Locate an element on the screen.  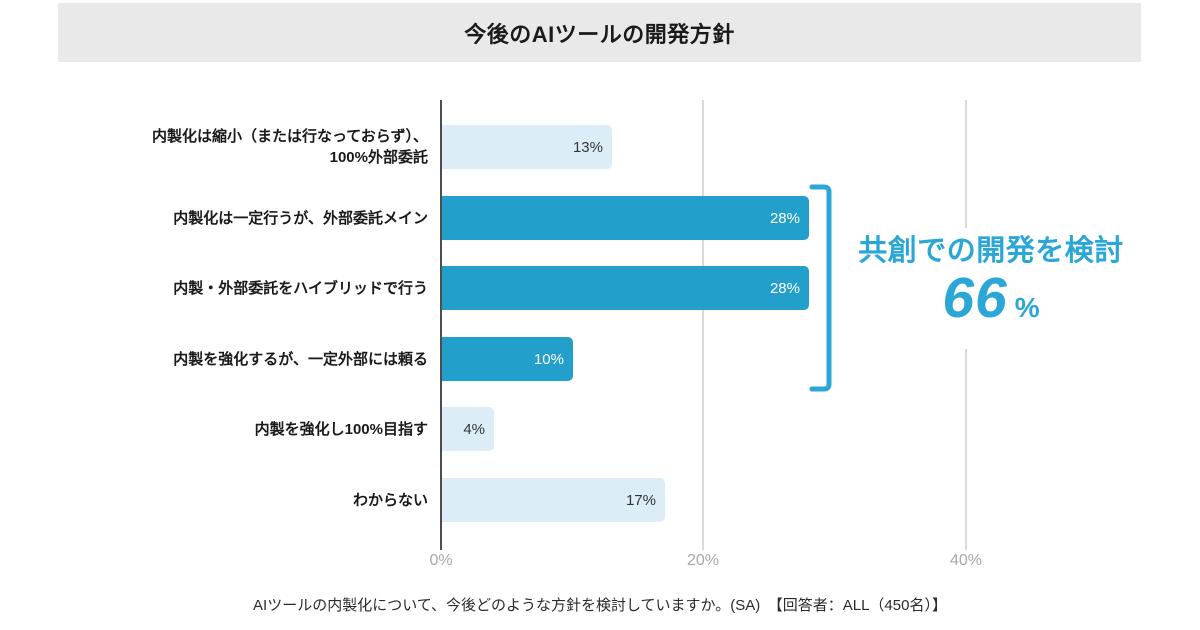
bar-row: わからない 17% is located at coordinates (600, 500).